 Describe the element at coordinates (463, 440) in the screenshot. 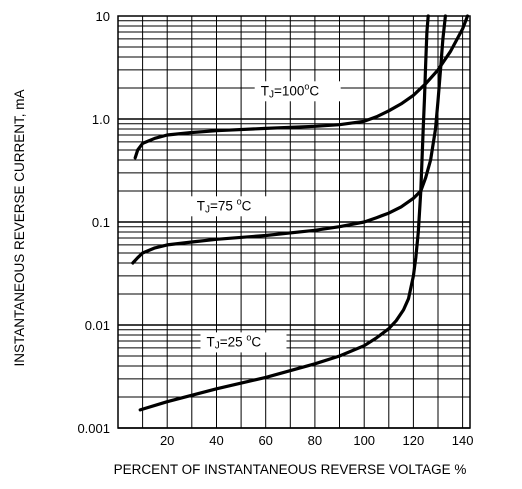

I see `x-tick-label: 140` at that location.